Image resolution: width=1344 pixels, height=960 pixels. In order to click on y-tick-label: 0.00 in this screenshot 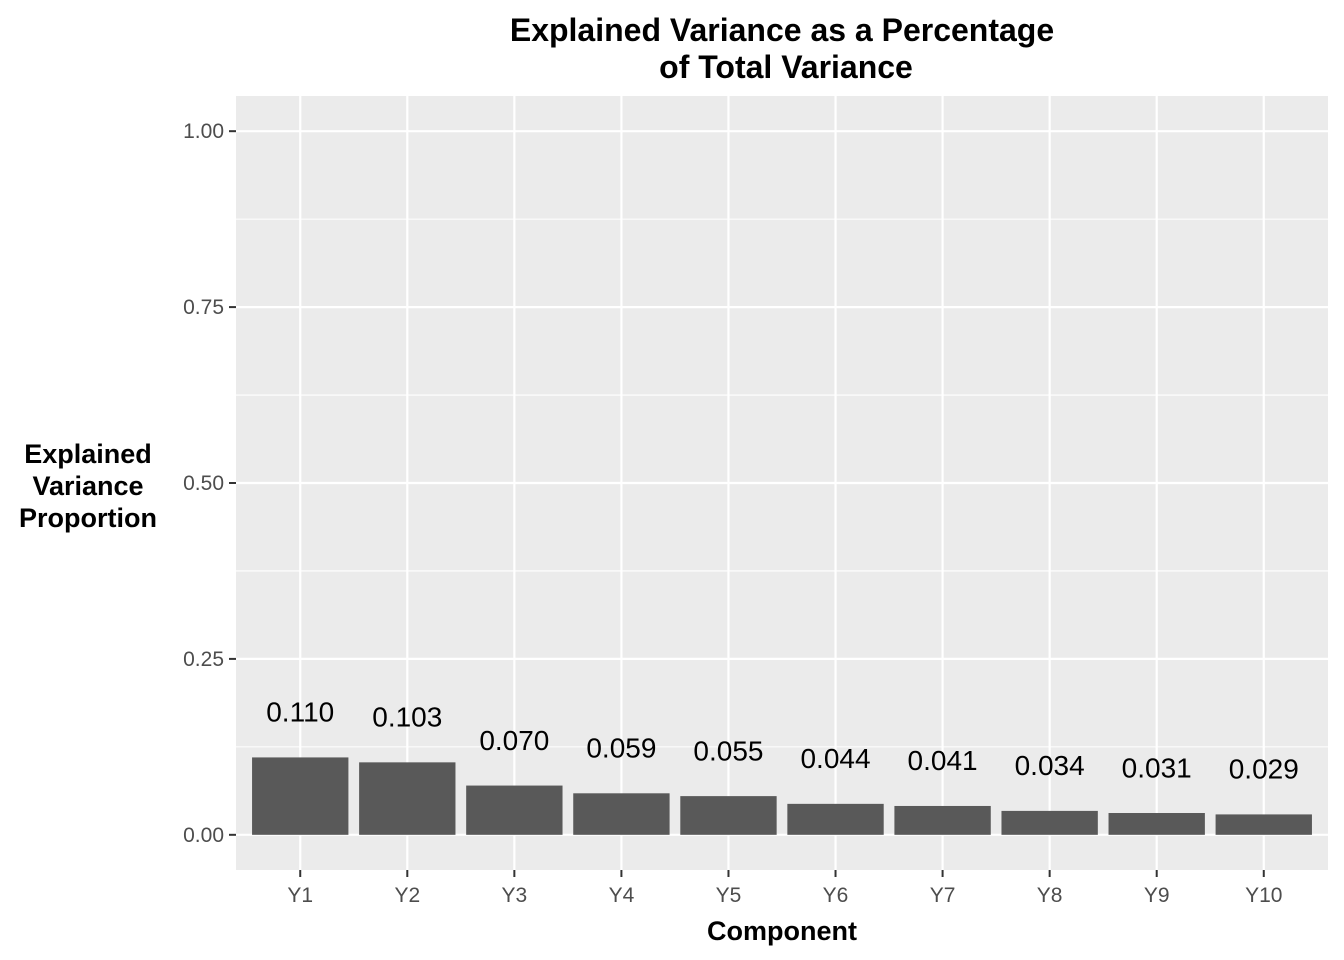, I will do `click(203, 835)`.